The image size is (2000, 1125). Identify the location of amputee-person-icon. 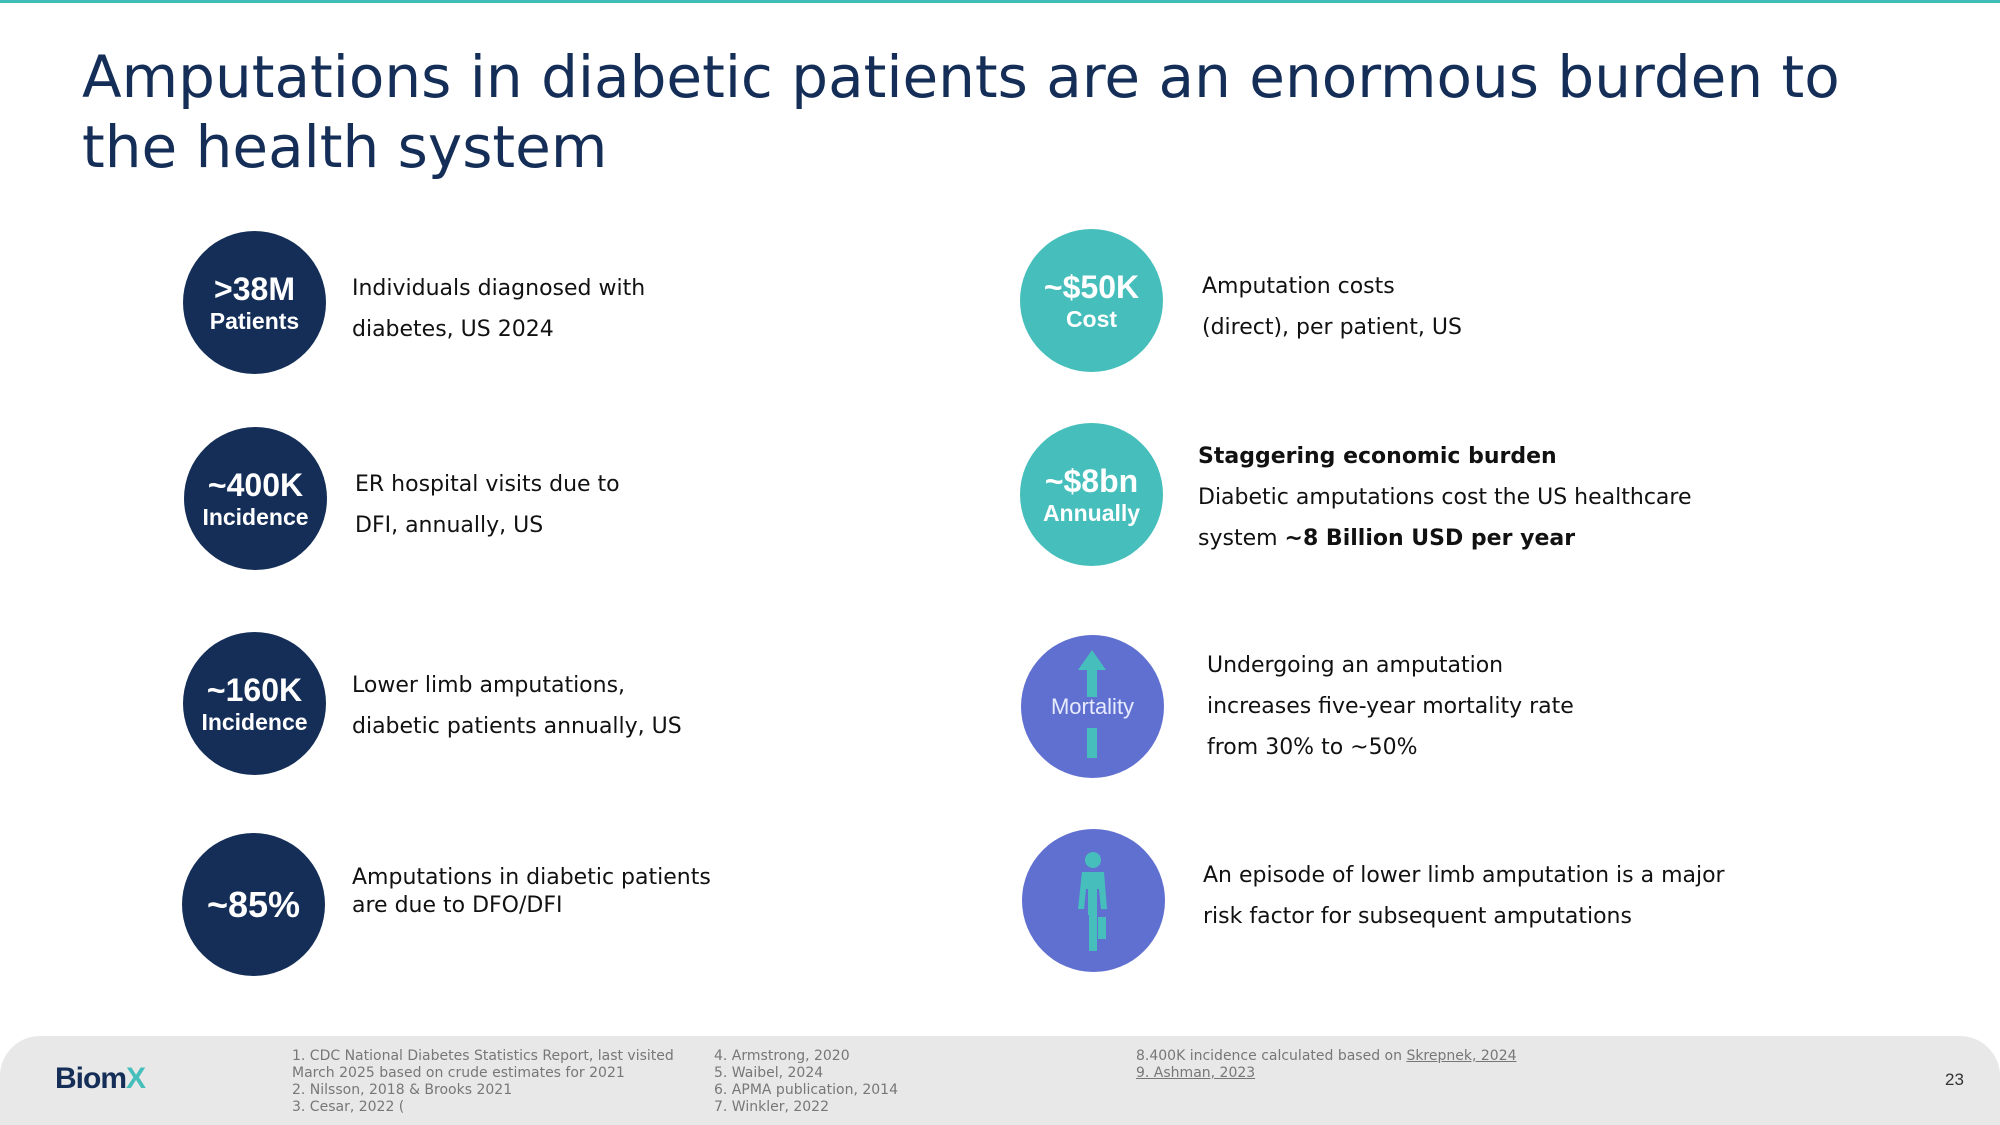
(1092, 901).